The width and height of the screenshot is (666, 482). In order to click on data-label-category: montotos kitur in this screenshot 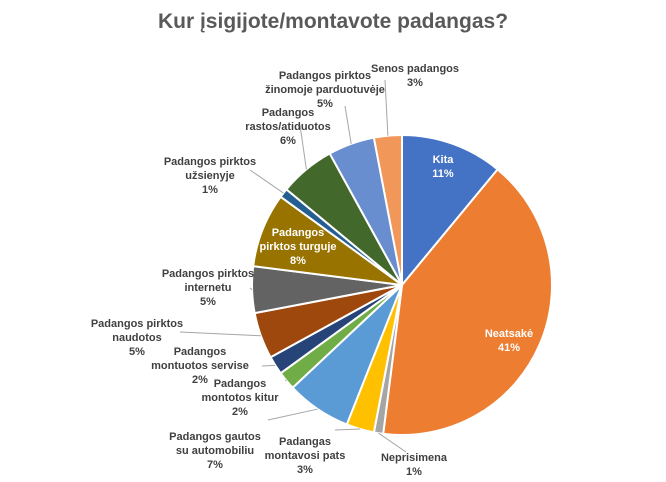, I will do `click(241, 398)`.